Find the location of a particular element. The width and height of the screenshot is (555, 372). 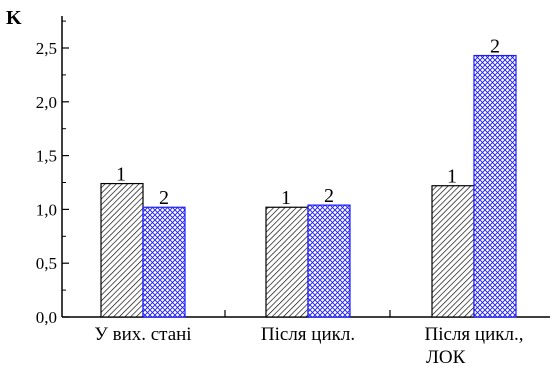

y-tick-label: 1,5 is located at coordinates (46, 156).